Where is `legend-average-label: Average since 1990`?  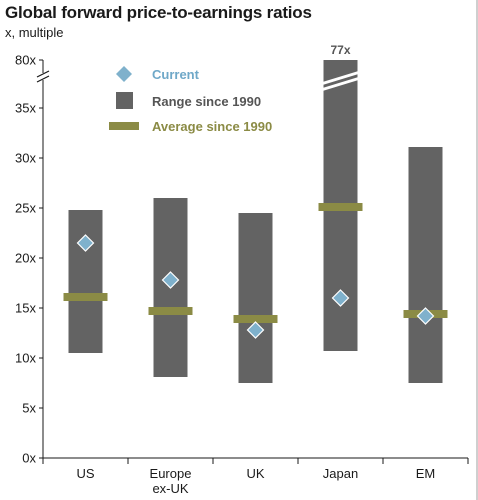
legend-average-label: Average since 1990 is located at coordinates (212, 126).